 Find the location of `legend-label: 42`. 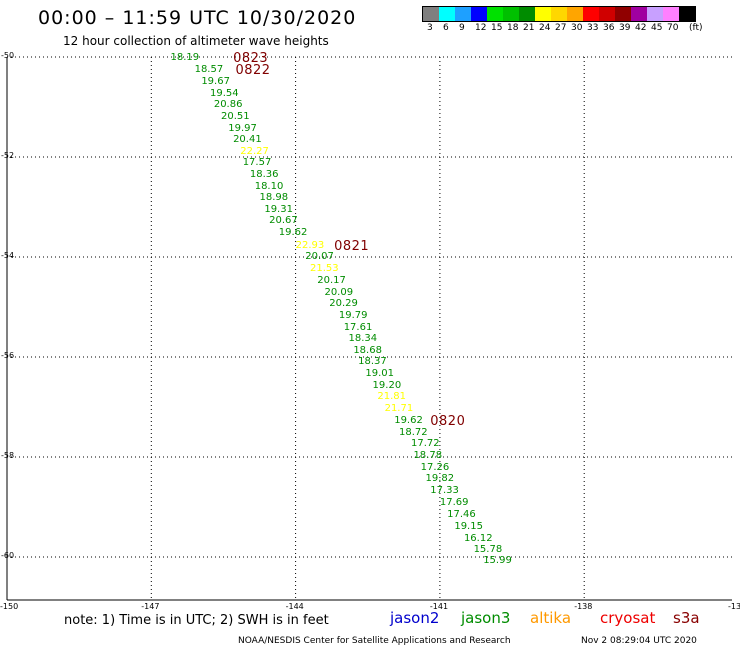

legend-label: 42 is located at coordinates (641, 28).